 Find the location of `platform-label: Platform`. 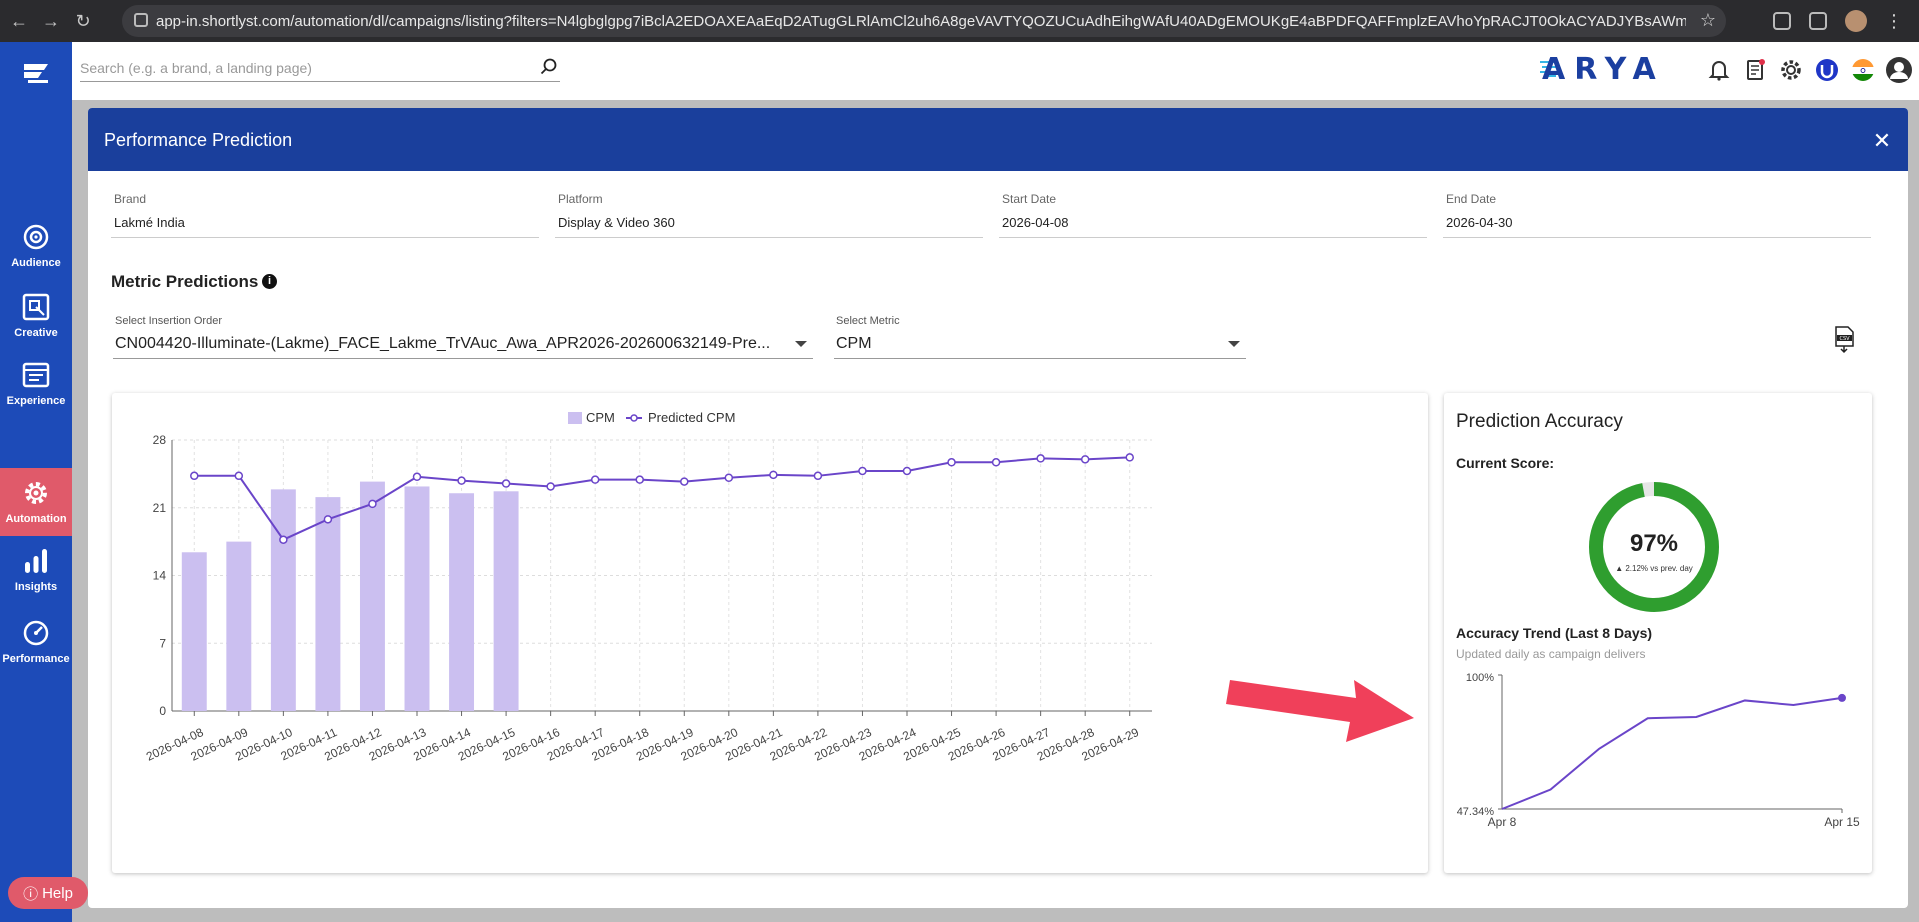

platform-label: Platform is located at coordinates (580, 199).